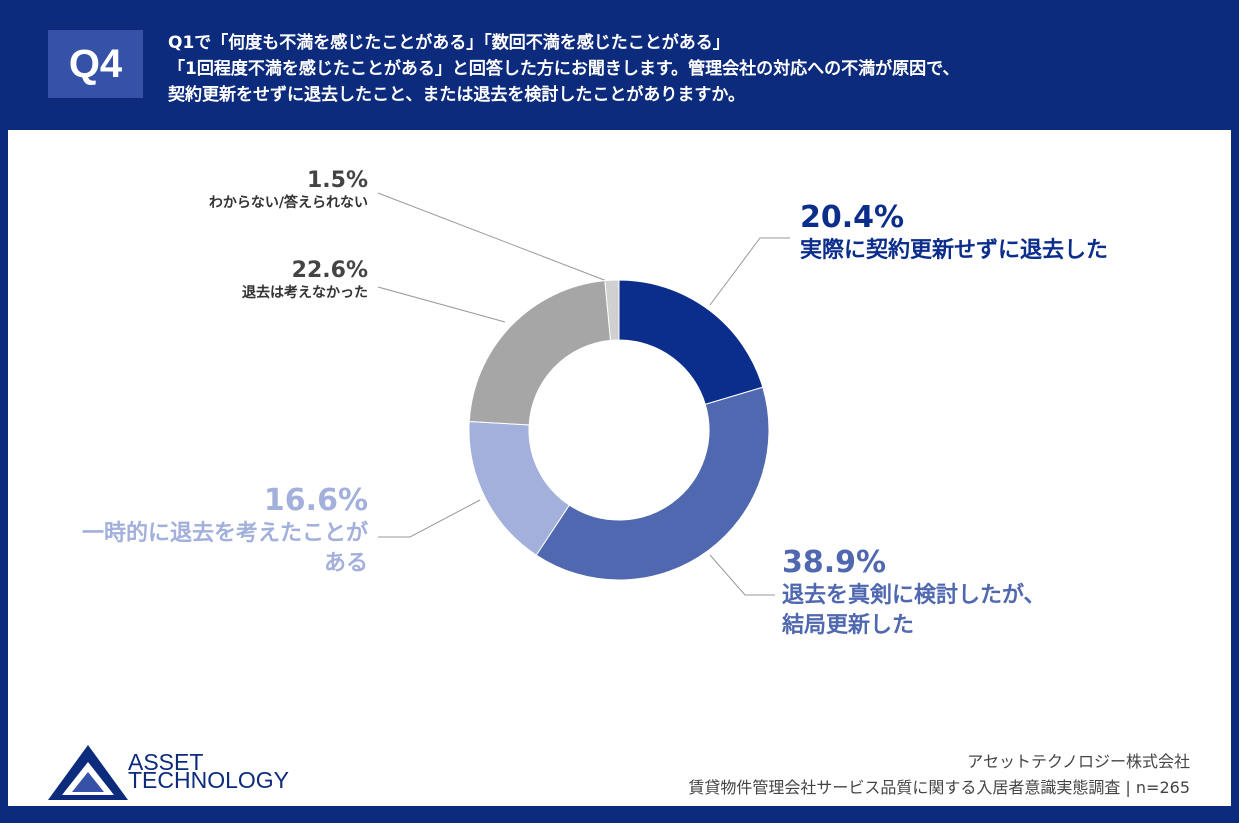  Describe the element at coordinates (88, 772) in the screenshot. I see `logo-mark` at that location.